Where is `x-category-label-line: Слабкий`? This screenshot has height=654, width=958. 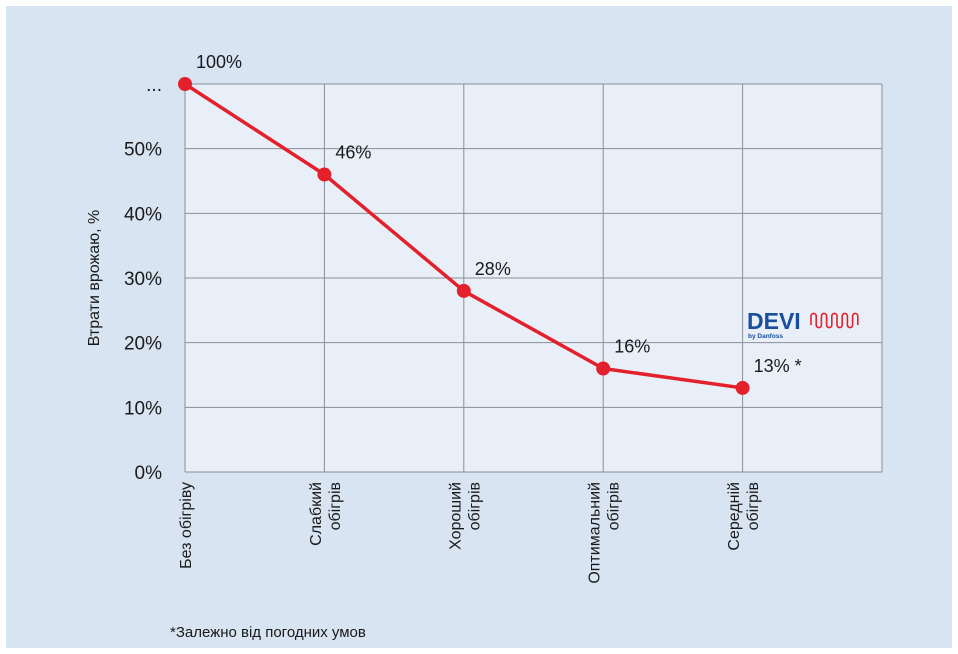 x-category-label-line: Слабкий is located at coordinates (316, 514).